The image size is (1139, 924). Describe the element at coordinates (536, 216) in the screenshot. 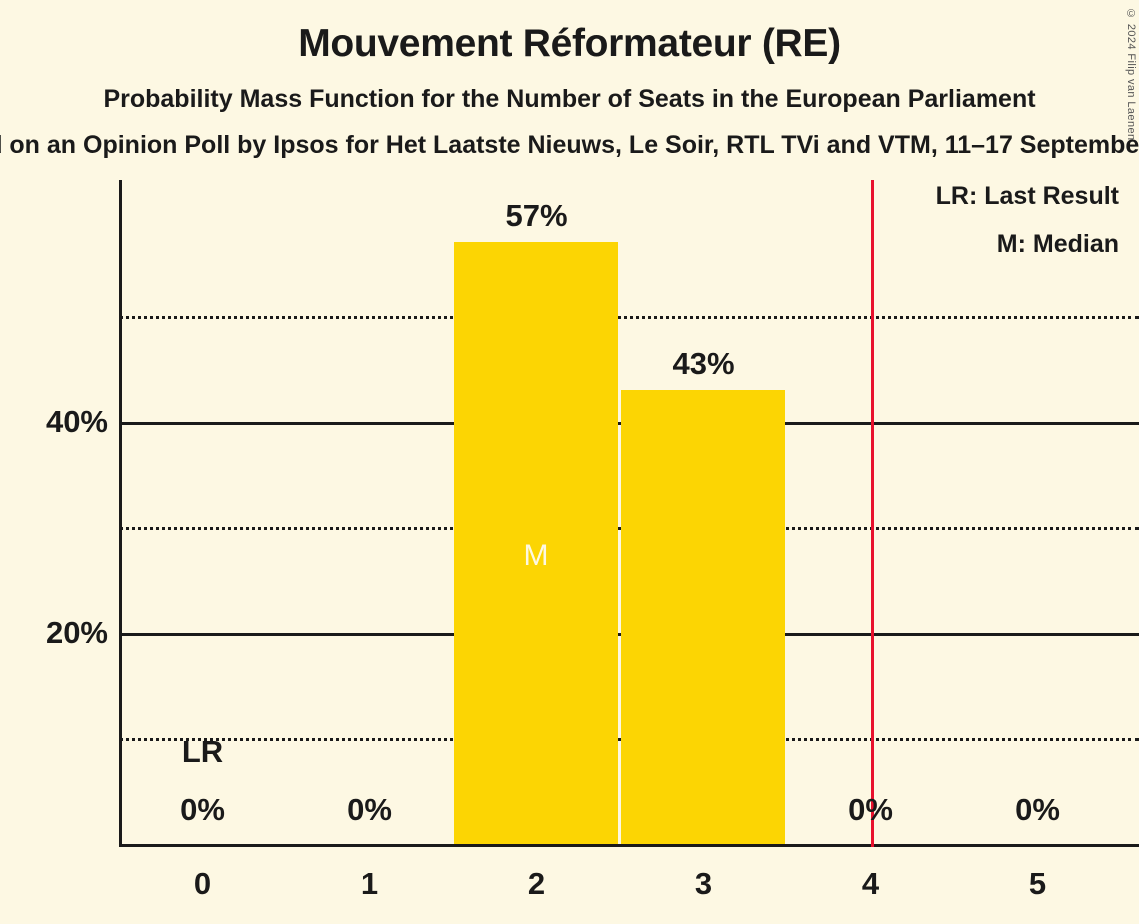

I see `value-label-seat-2: 57%` at that location.